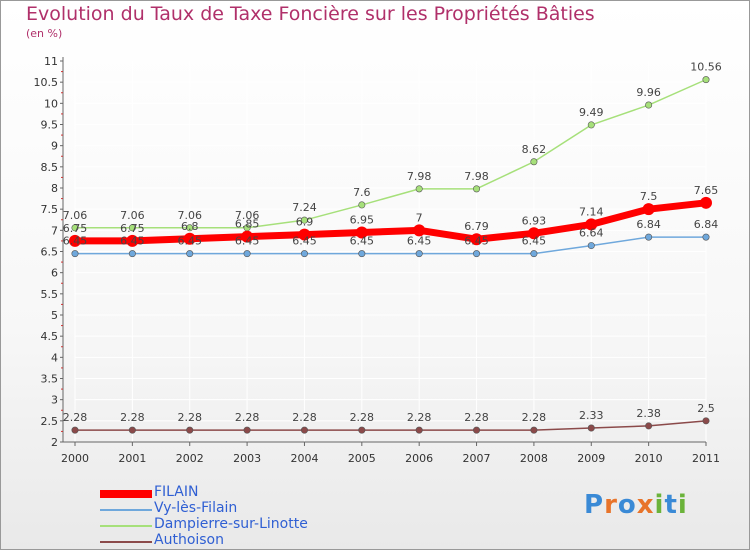 The width and height of the screenshot is (750, 550). Describe the element at coordinates (648, 413) in the screenshot. I see `data-label: 2.38` at that location.